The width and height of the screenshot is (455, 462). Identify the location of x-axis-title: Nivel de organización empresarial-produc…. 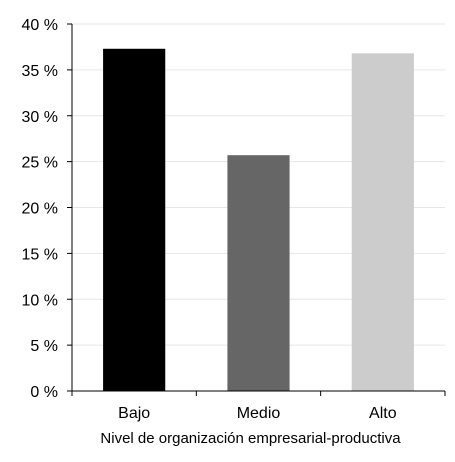
(250, 438).